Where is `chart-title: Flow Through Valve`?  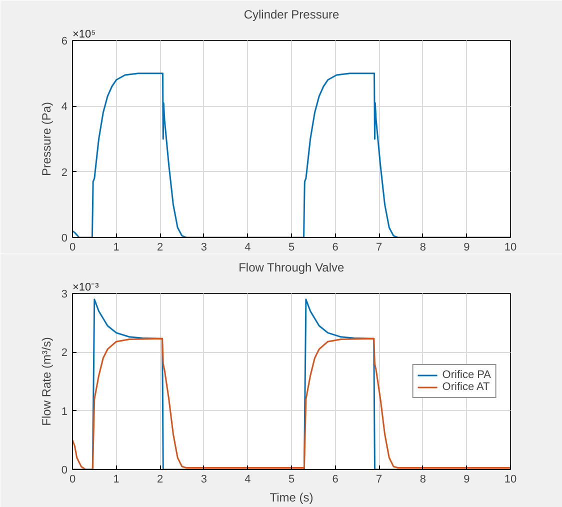 chart-title: Flow Through Valve is located at coordinates (291, 267).